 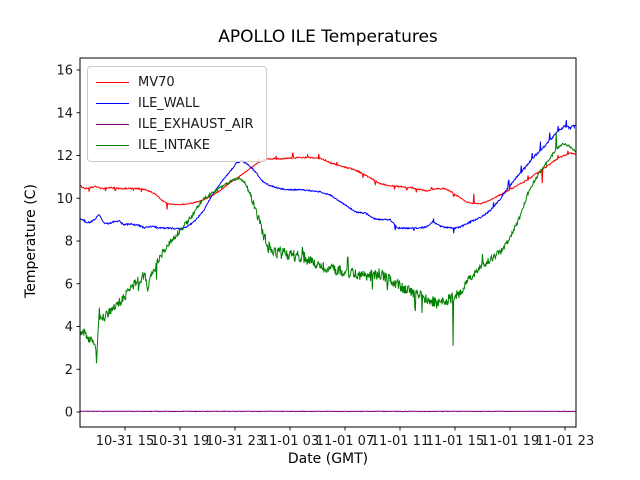 I want to click on x-tick-label: 11-01 15, so click(x=455, y=441).